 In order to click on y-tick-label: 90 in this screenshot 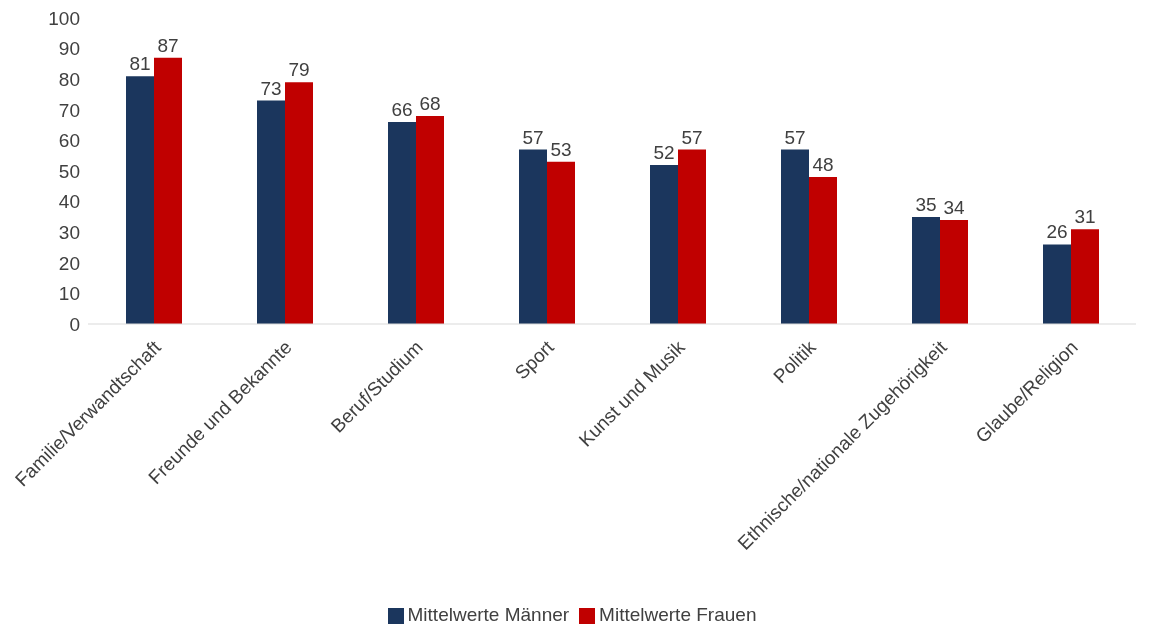, I will do `click(69, 49)`.